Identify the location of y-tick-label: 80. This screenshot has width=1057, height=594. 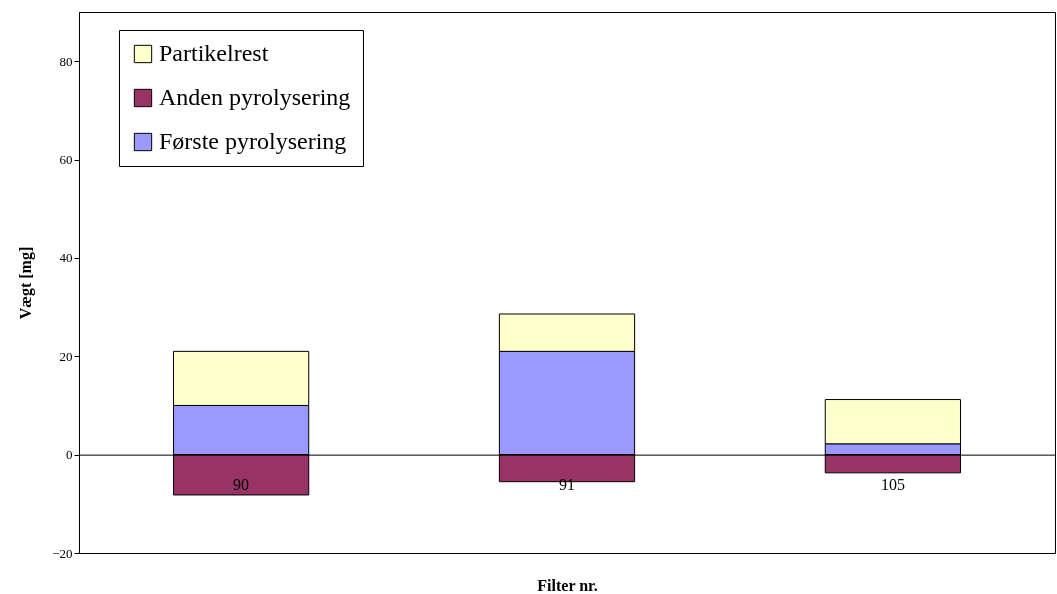
(66, 61).